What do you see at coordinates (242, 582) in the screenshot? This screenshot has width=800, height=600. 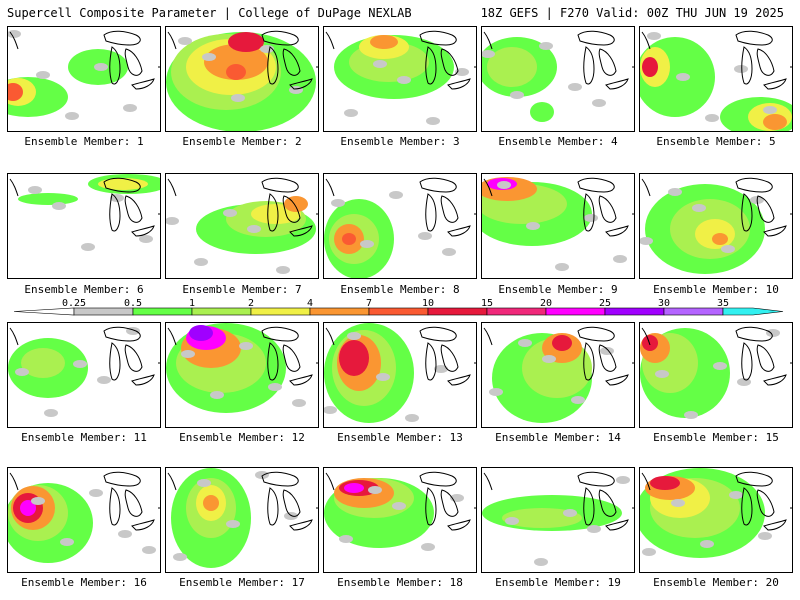 I see `panel-label: Ensemble Member: 17` at bounding box center [242, 582].